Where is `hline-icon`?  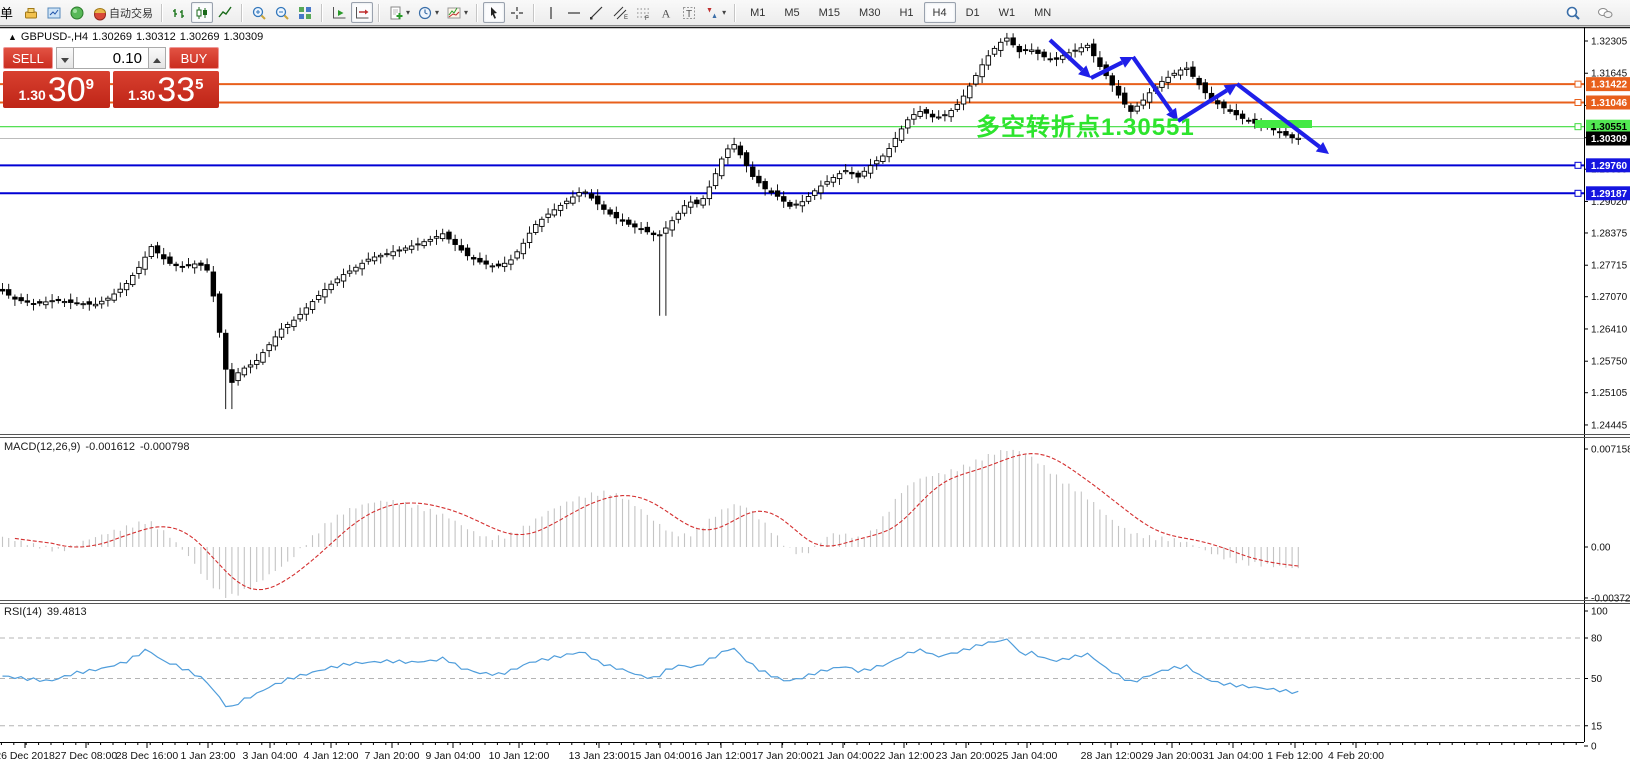
hline-icon is located at coordinates (574, 13).